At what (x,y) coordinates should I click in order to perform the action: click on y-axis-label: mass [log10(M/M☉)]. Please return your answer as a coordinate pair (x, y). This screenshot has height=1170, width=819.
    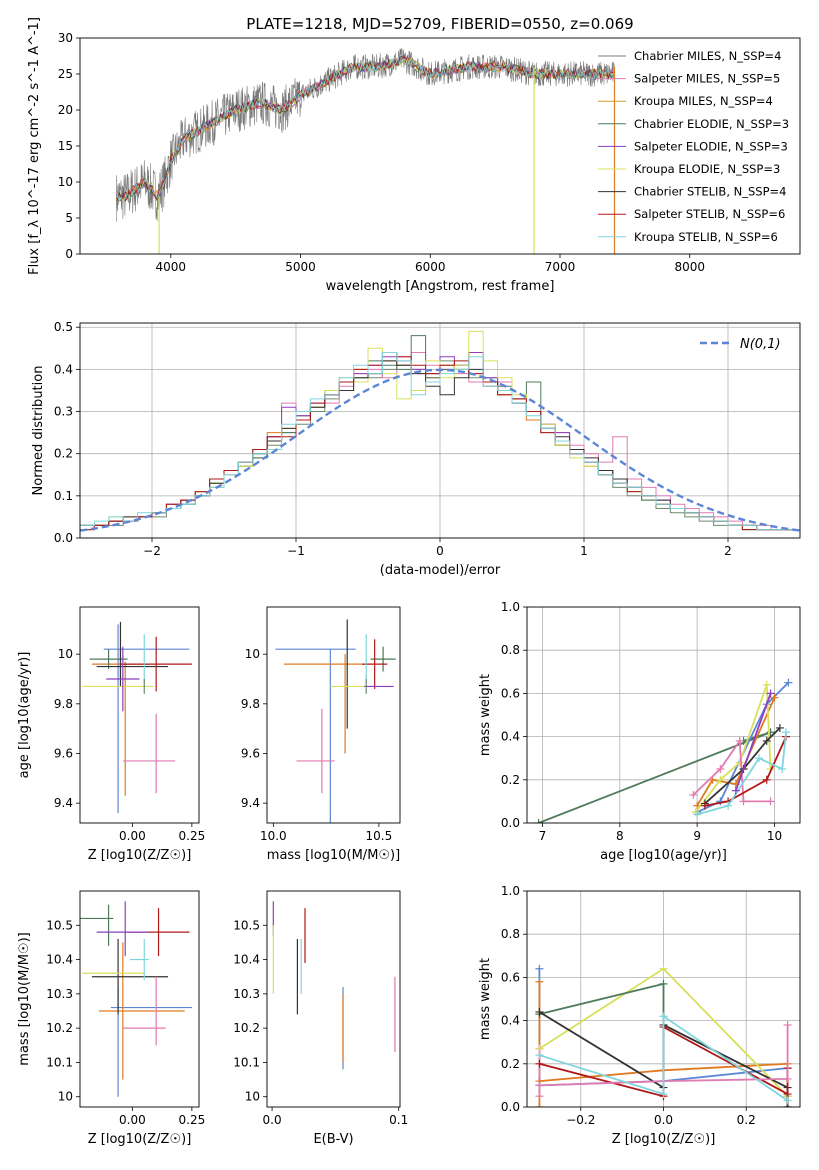
    Looking at the image, I should click on (24, 998).